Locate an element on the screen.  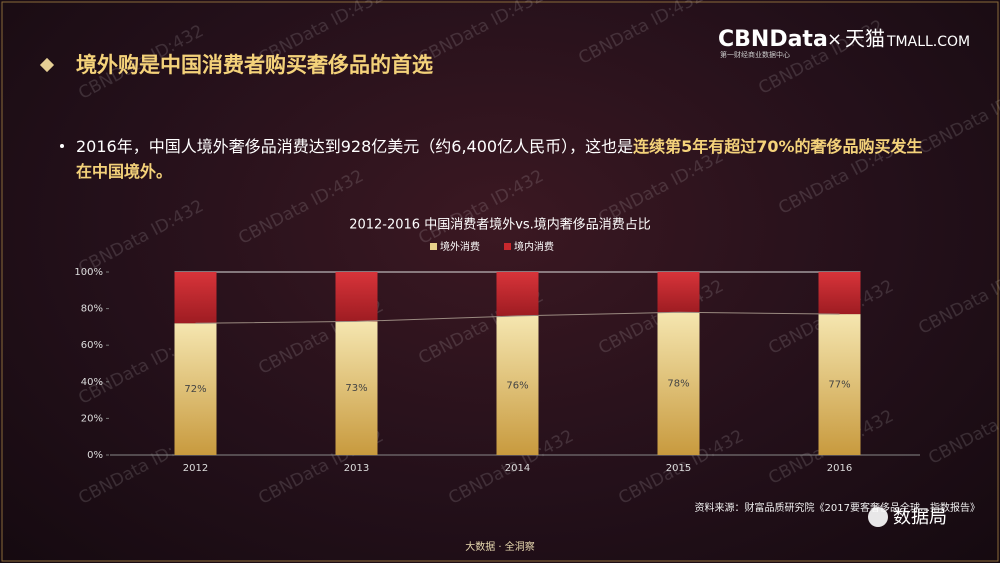
y-tick-label: 20% is located at coordinates (92, 418).